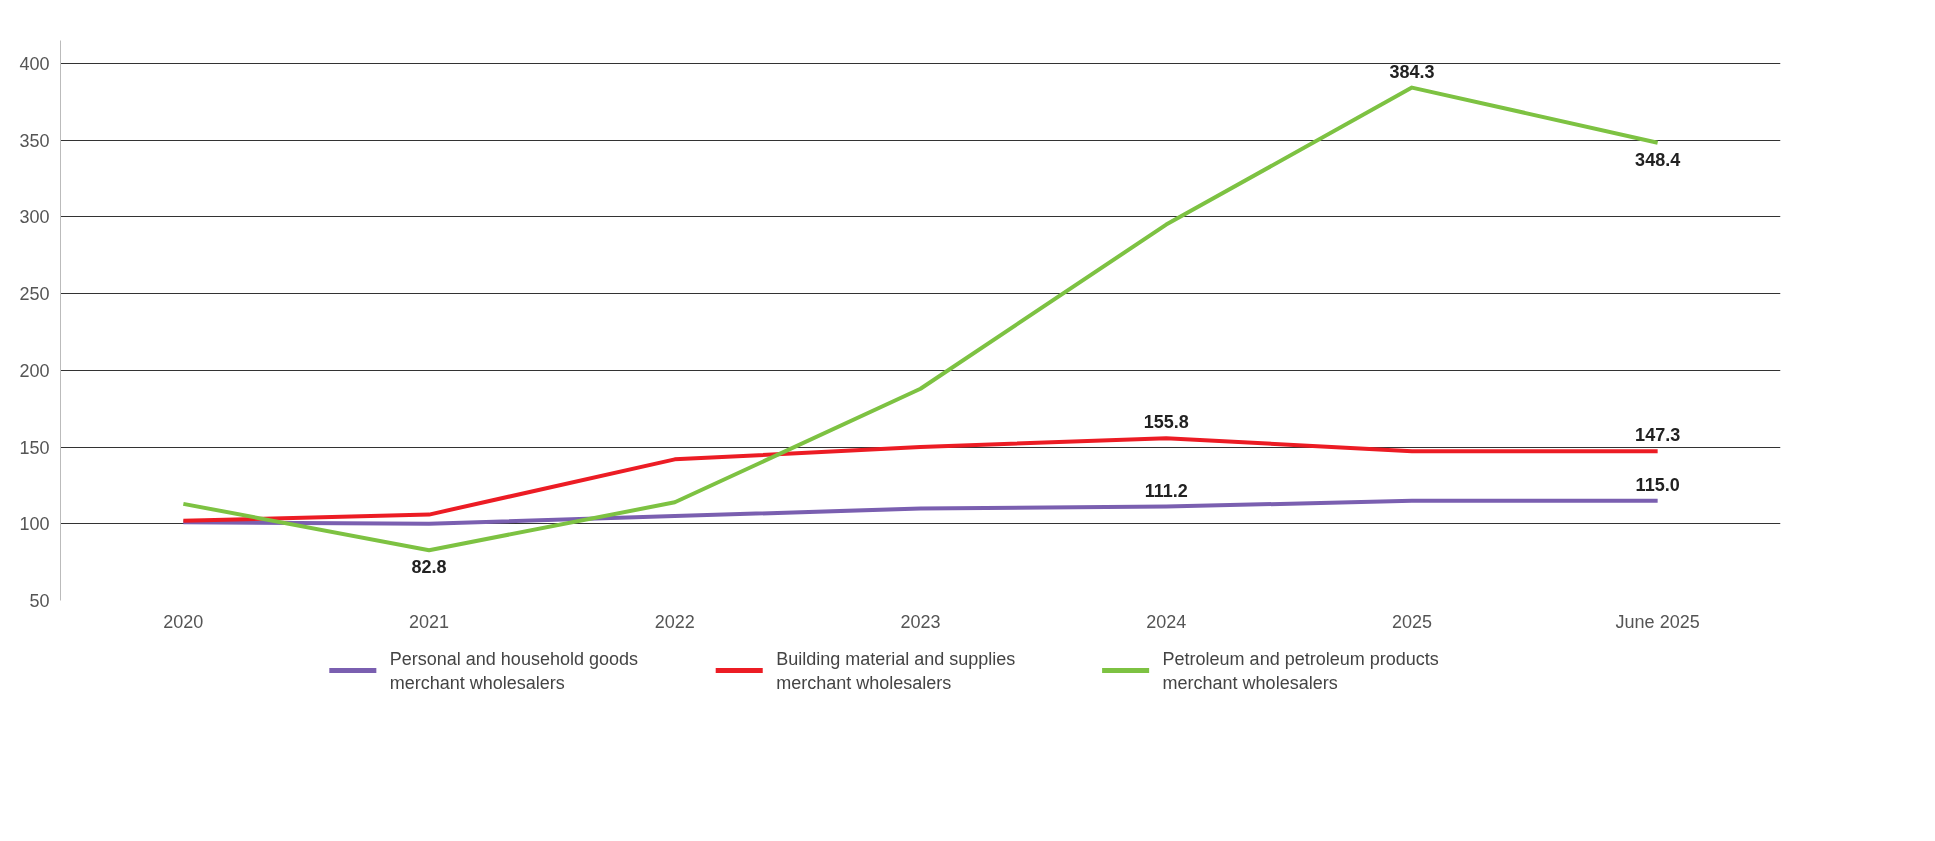  I want to click on data-label: 111.2, so click(1166, 490).